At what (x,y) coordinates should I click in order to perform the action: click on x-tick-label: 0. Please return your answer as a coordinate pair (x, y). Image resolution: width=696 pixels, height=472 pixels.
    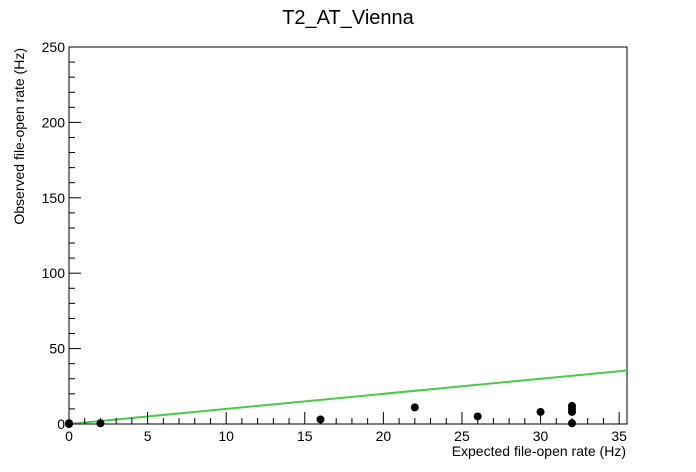
    Looking at the image, I should click on (69, 436).